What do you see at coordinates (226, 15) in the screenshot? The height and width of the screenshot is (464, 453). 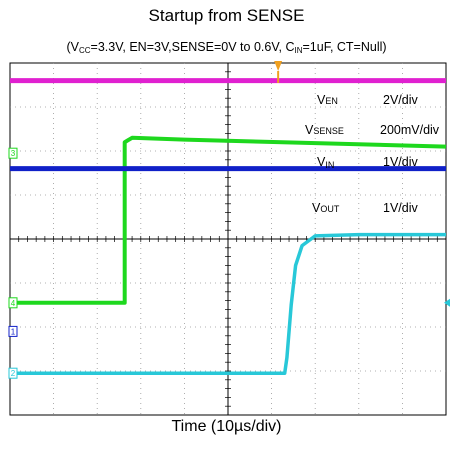 I see `chart-title: Startup from SENSE` at bounding box center [226, 15].